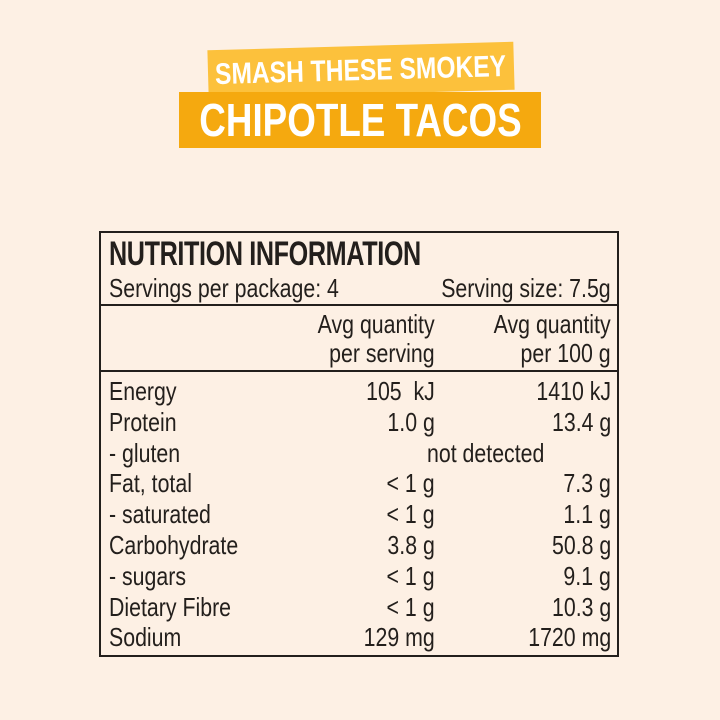 The image size is (720, 720). I want to click on value-per-serving: 105 kJ, so click(400, 391).